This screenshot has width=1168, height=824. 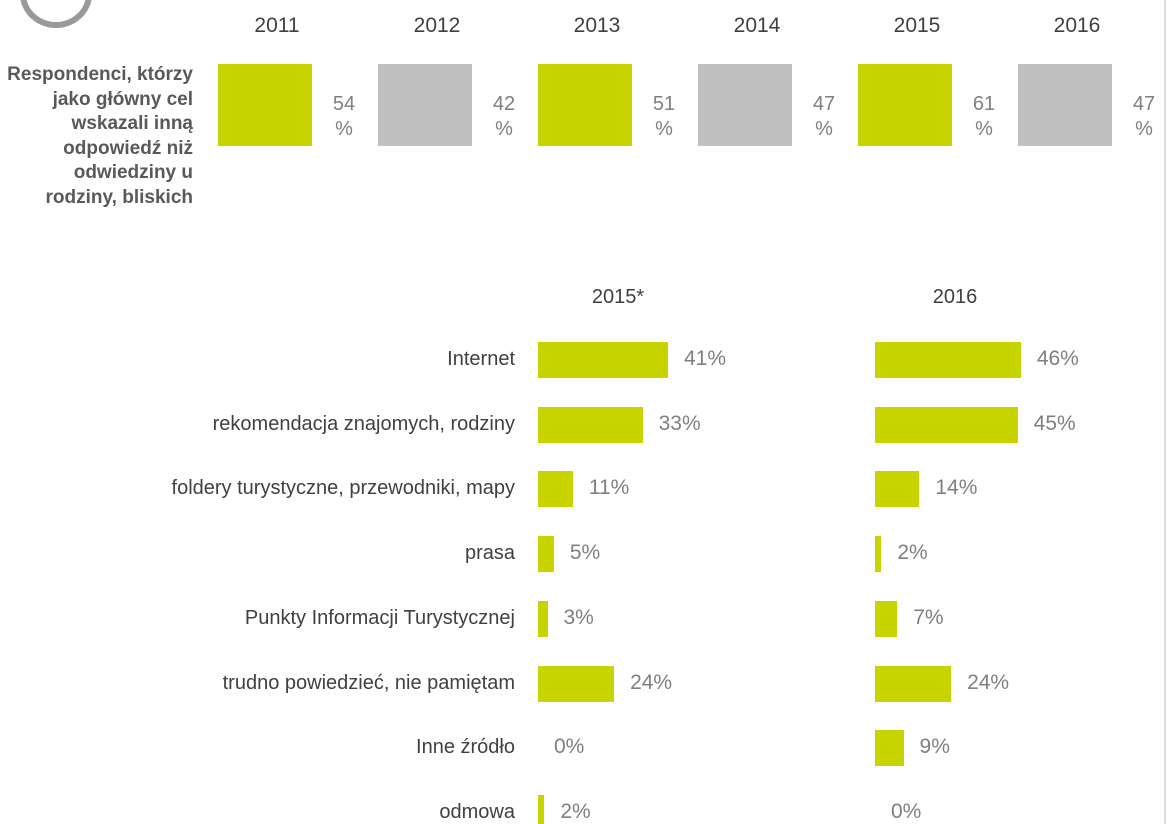 What do you see at coordinates (363, 423) in the screenshot?
I see `category-label: rekomendacja znajomych, rodziny` at bounding box center [363, 423].